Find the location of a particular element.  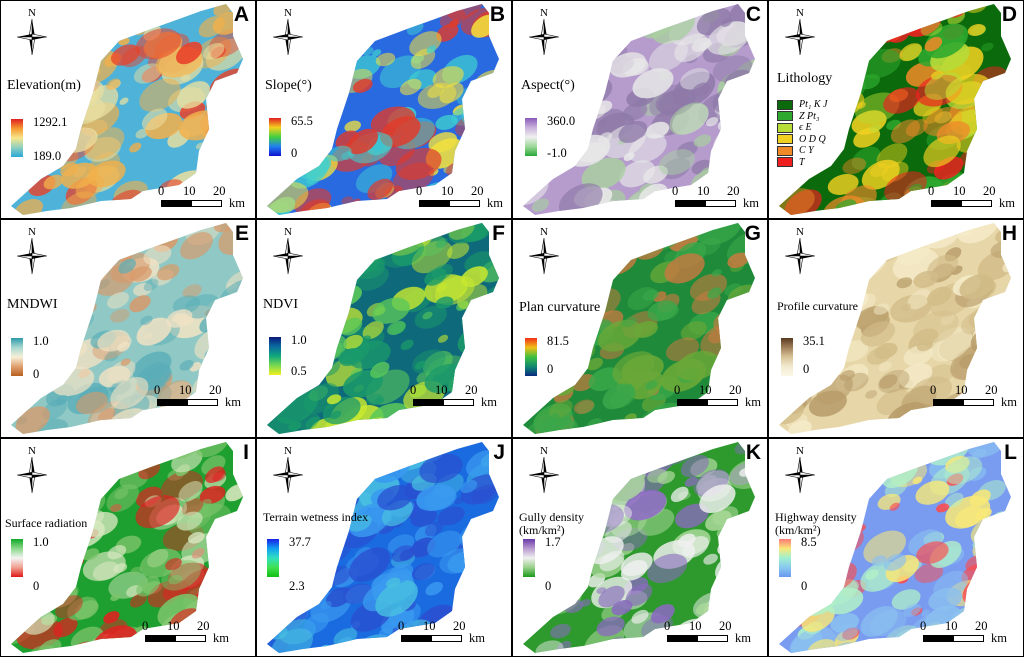

lithology-legend-item: T is located at coordinates (802, 163).